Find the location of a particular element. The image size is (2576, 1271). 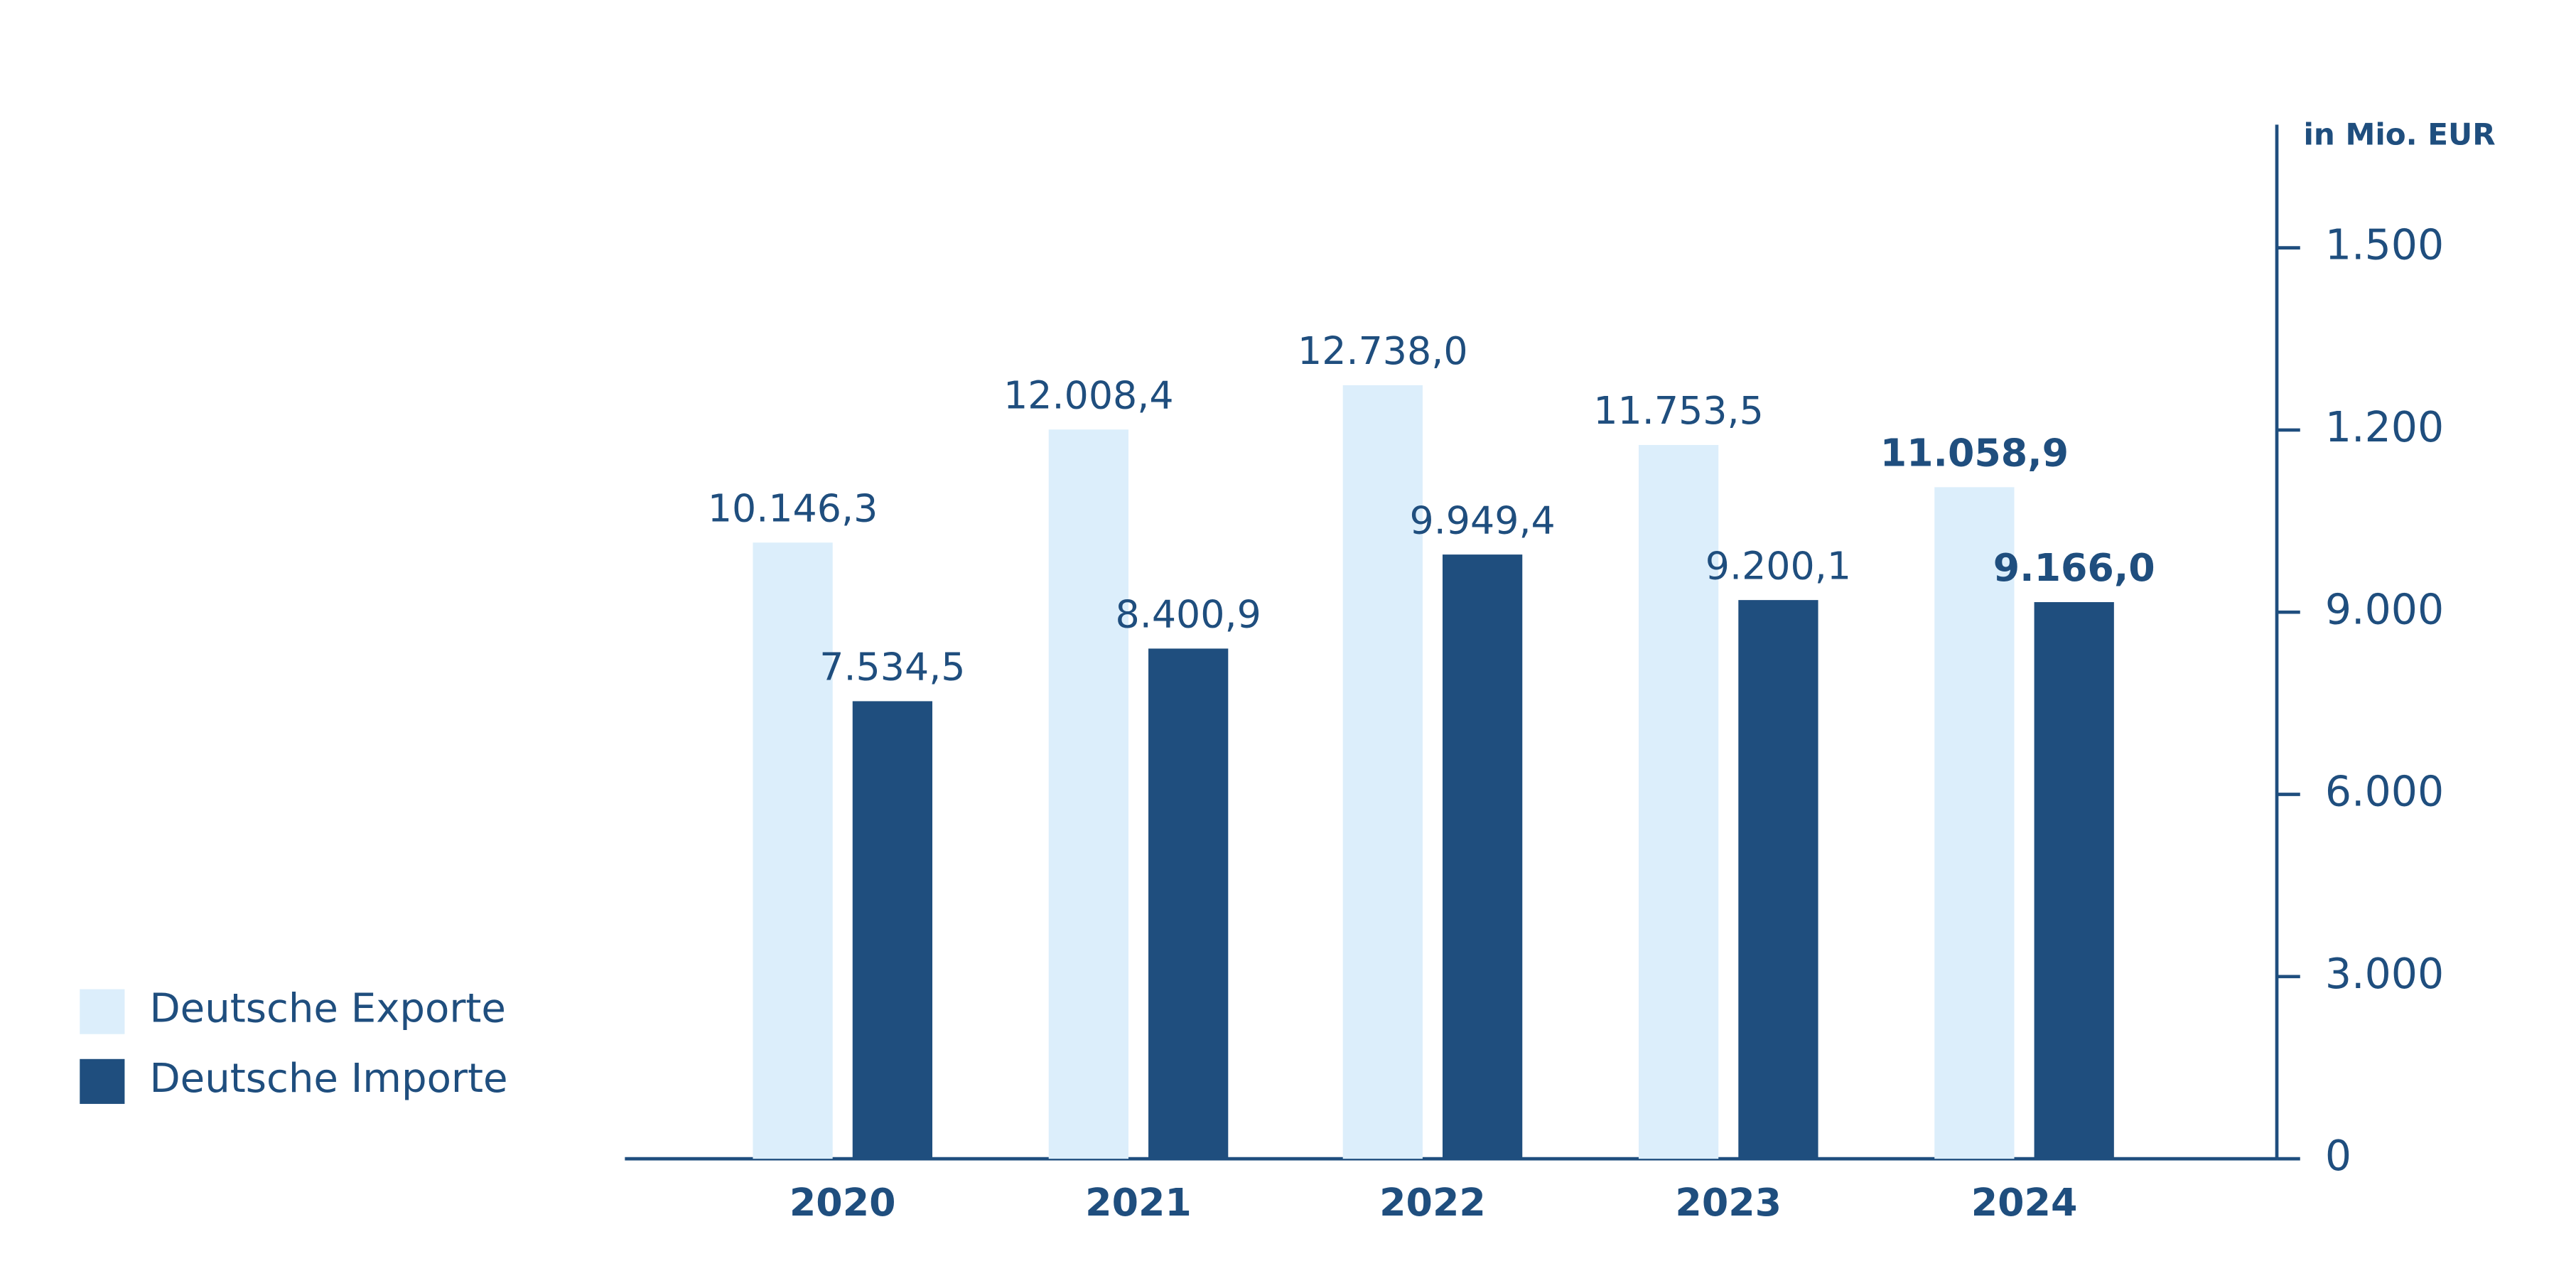

value-label: 8.400,9 is located at coordinates (1189, 614).